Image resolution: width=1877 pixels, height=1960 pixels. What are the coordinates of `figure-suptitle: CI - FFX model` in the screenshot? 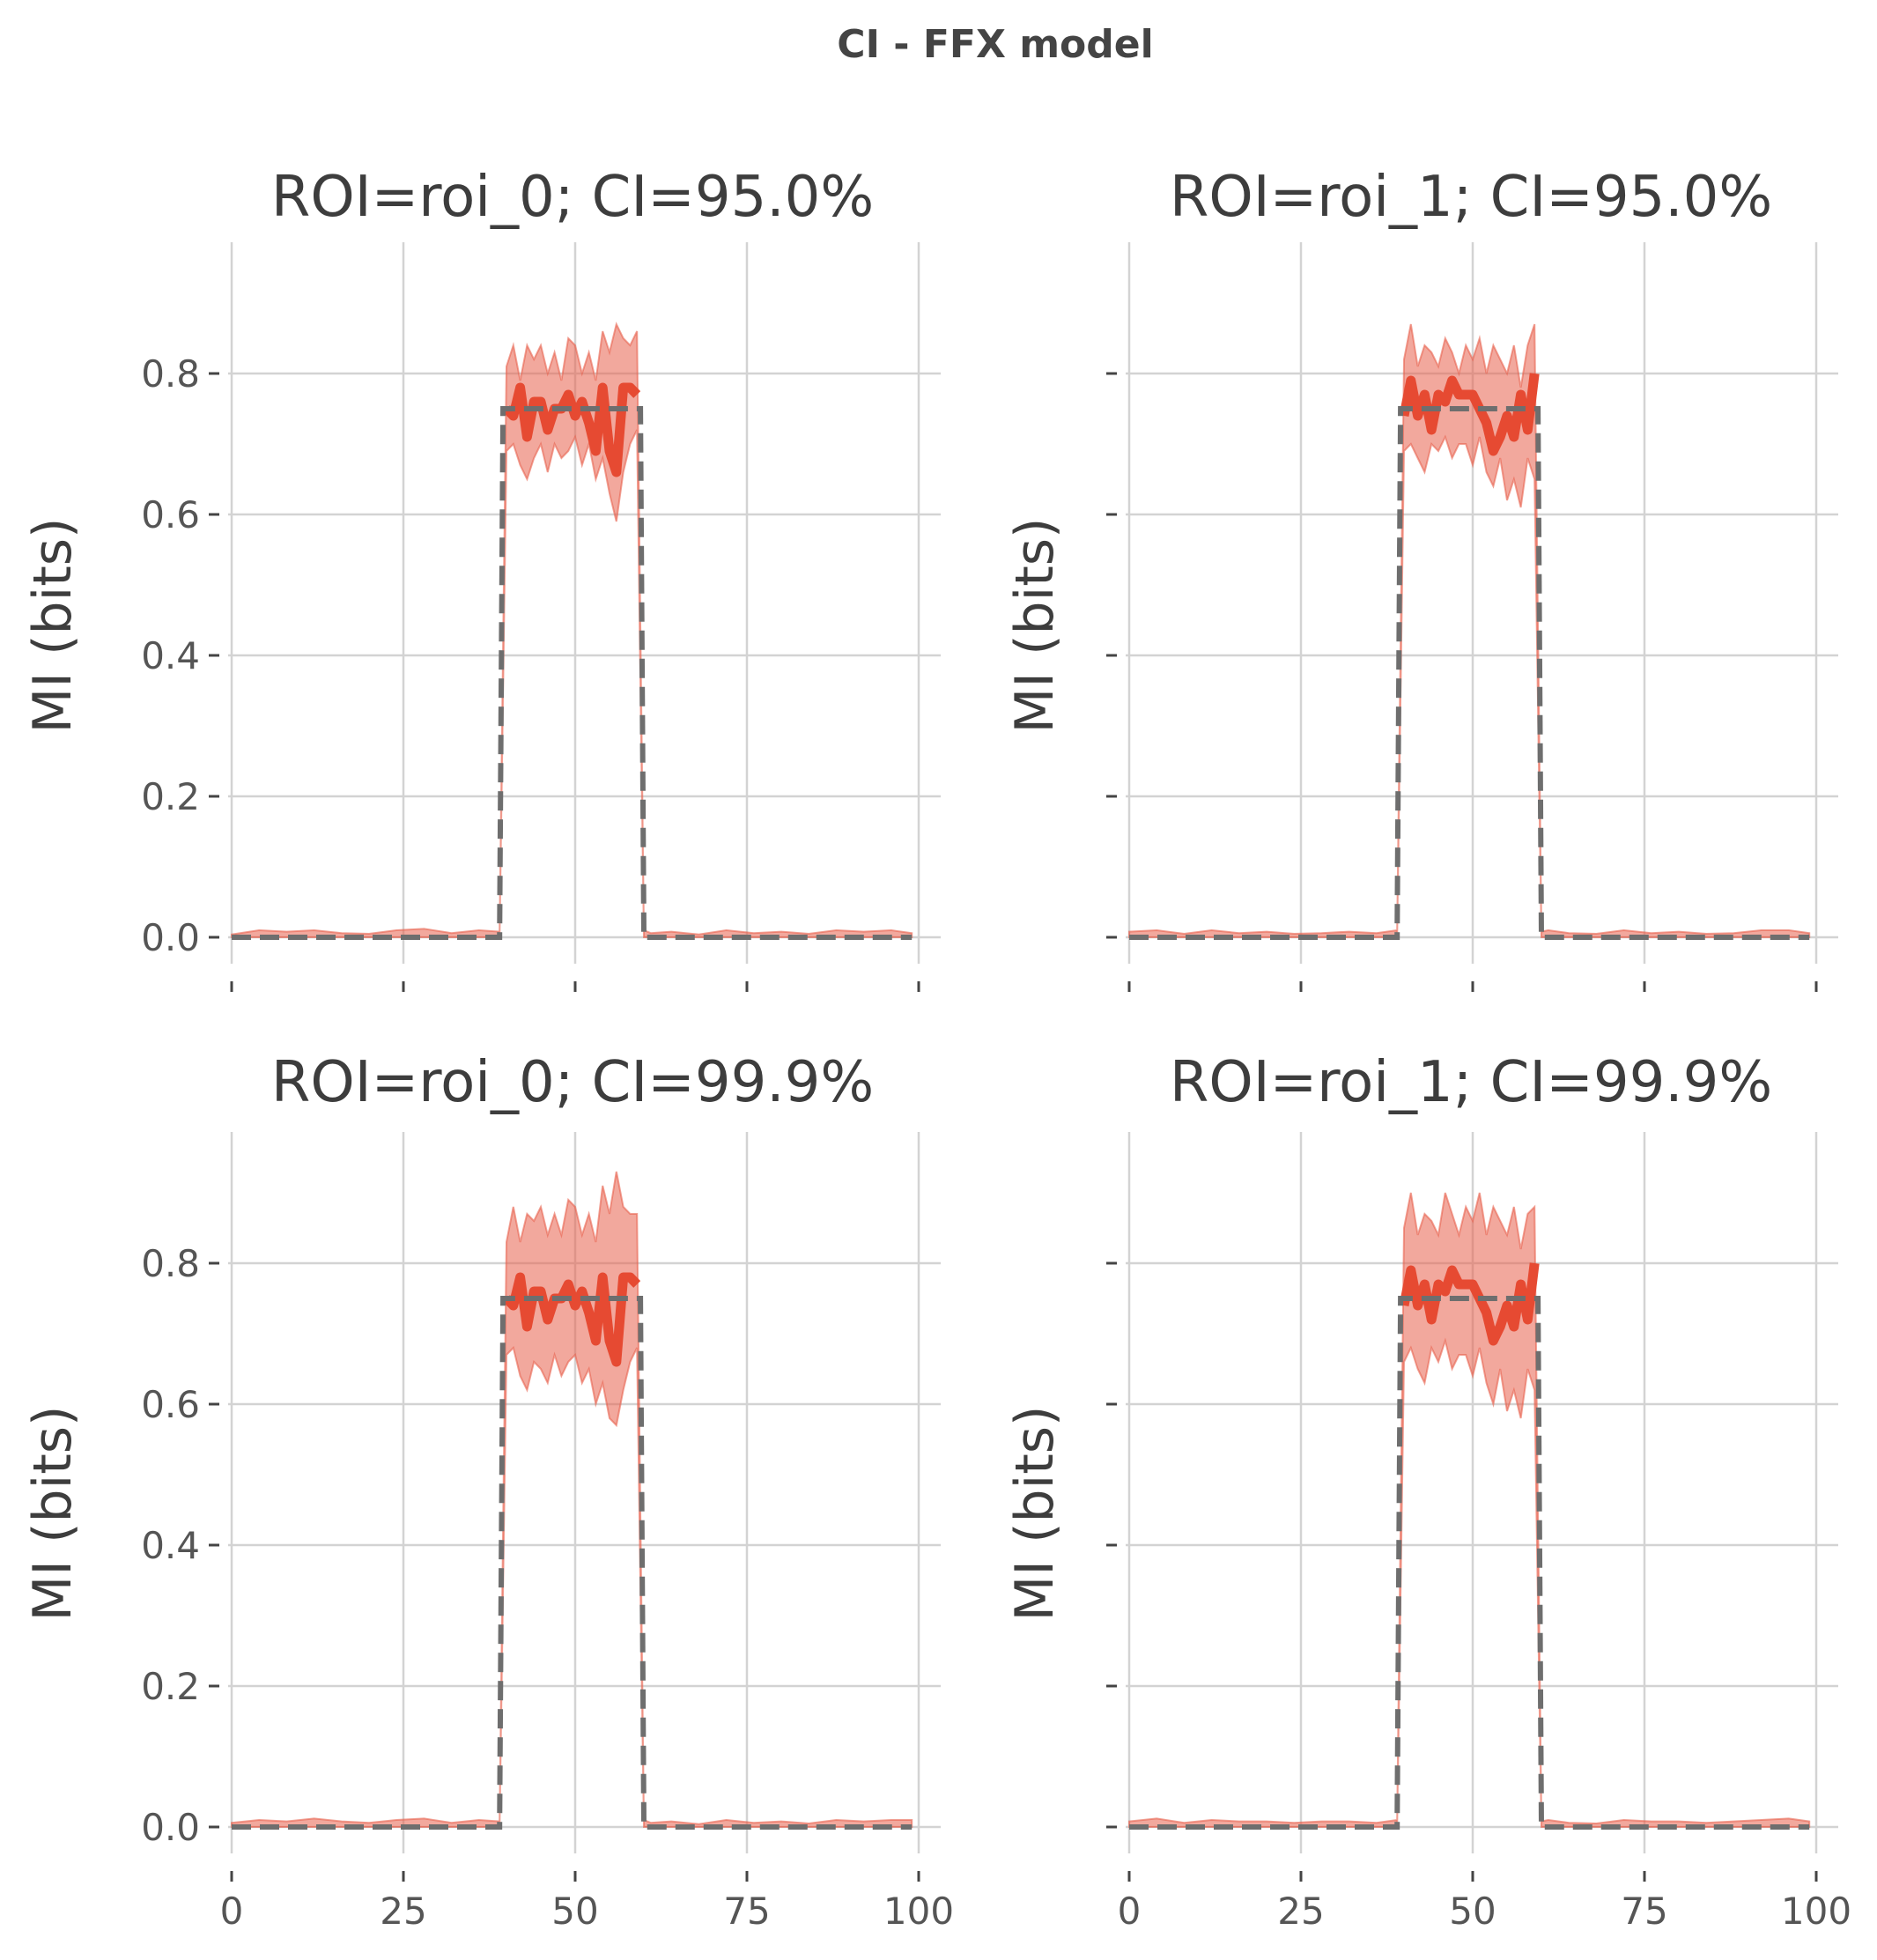 It's located at (995, 44).